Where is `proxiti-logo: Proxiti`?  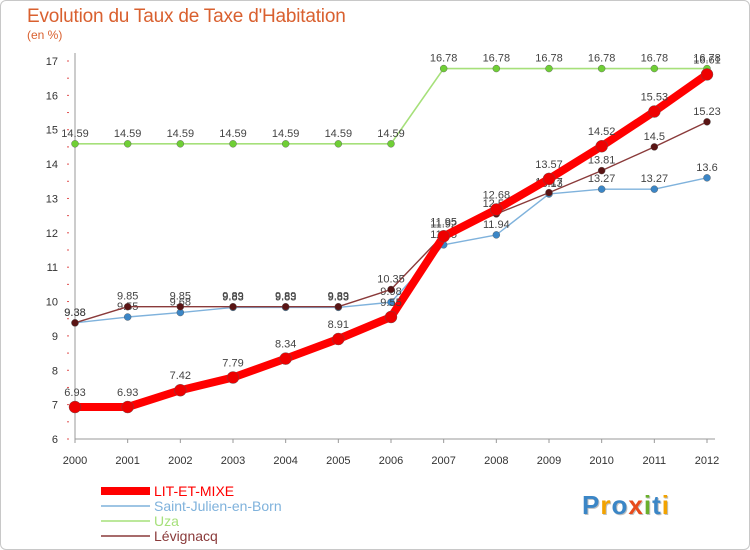
proxiti-logo: Proxiti is located at coordinates (626, 505).